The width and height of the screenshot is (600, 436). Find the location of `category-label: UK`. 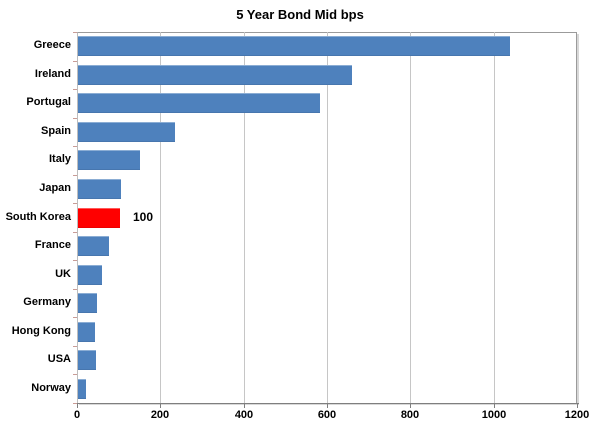

category-label: UK is located at coordinates (63, 274).